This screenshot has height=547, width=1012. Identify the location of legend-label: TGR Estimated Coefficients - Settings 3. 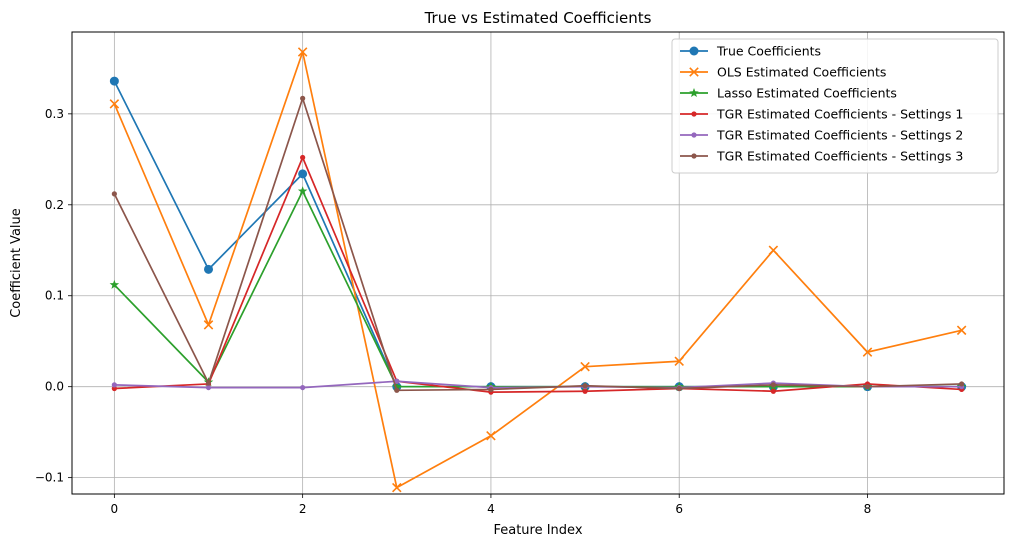
(839, 156).